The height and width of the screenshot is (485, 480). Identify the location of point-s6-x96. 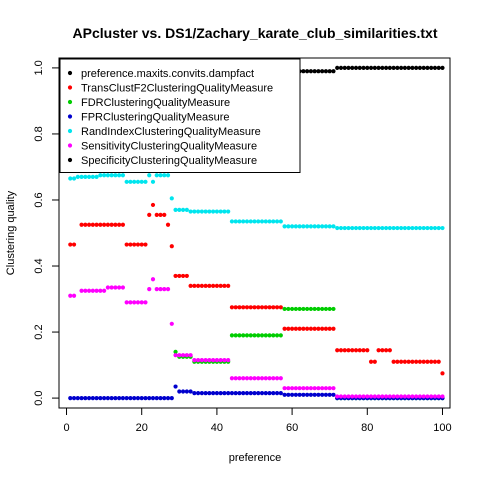
(427, 68).